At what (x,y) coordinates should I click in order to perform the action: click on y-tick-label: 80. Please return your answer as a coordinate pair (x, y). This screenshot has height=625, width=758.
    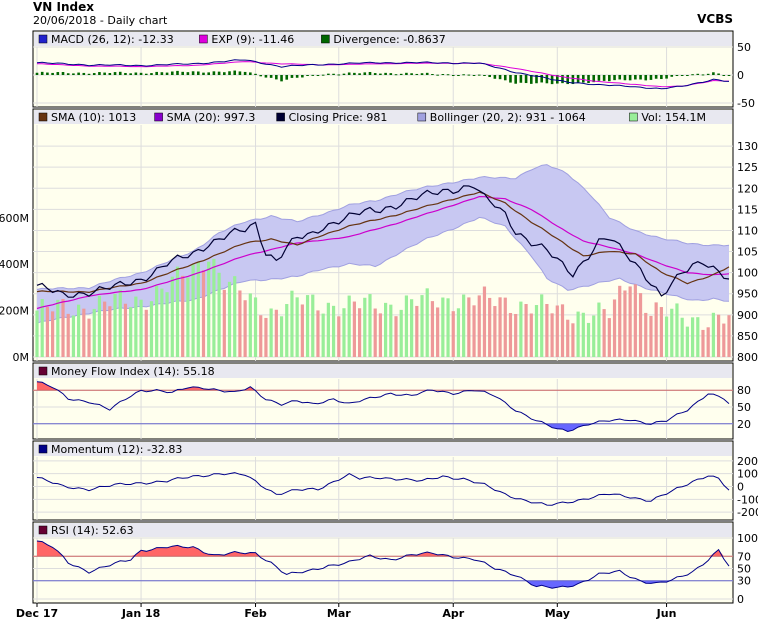
    Looking at the image, I should click on (744, 390).